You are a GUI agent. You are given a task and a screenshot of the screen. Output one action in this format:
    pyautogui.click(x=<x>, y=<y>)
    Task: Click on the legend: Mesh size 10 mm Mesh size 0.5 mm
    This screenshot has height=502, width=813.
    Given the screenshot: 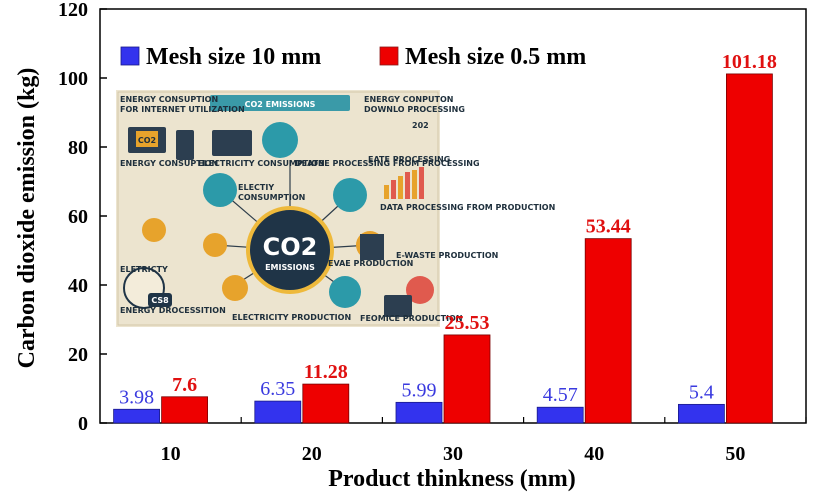 What is the action you would take?
    pyautogui.click(x=353, y=57)
    